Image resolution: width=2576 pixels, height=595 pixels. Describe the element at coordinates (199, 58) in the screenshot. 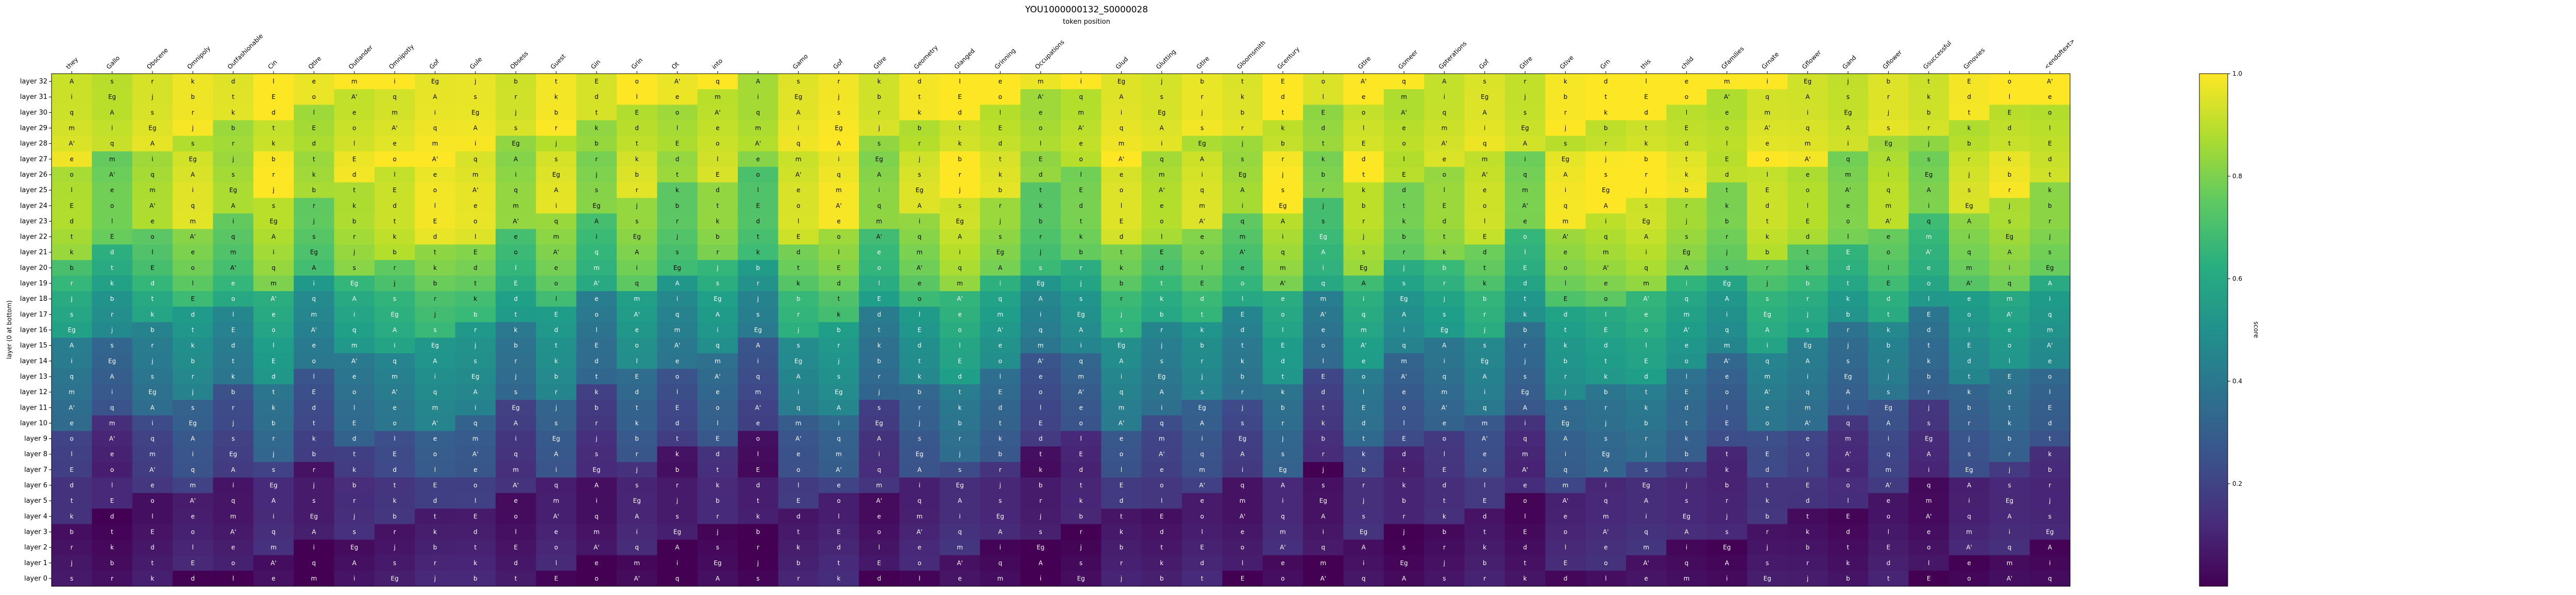

I see `x-tick-label: Omnipoly` at that location.